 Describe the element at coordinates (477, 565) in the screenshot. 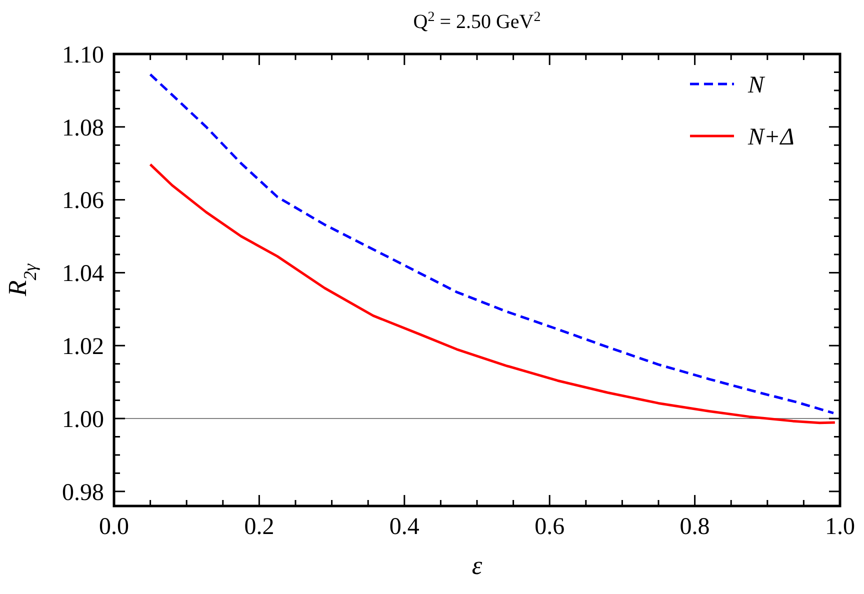

I see `x-axis-title: ε` at that location.